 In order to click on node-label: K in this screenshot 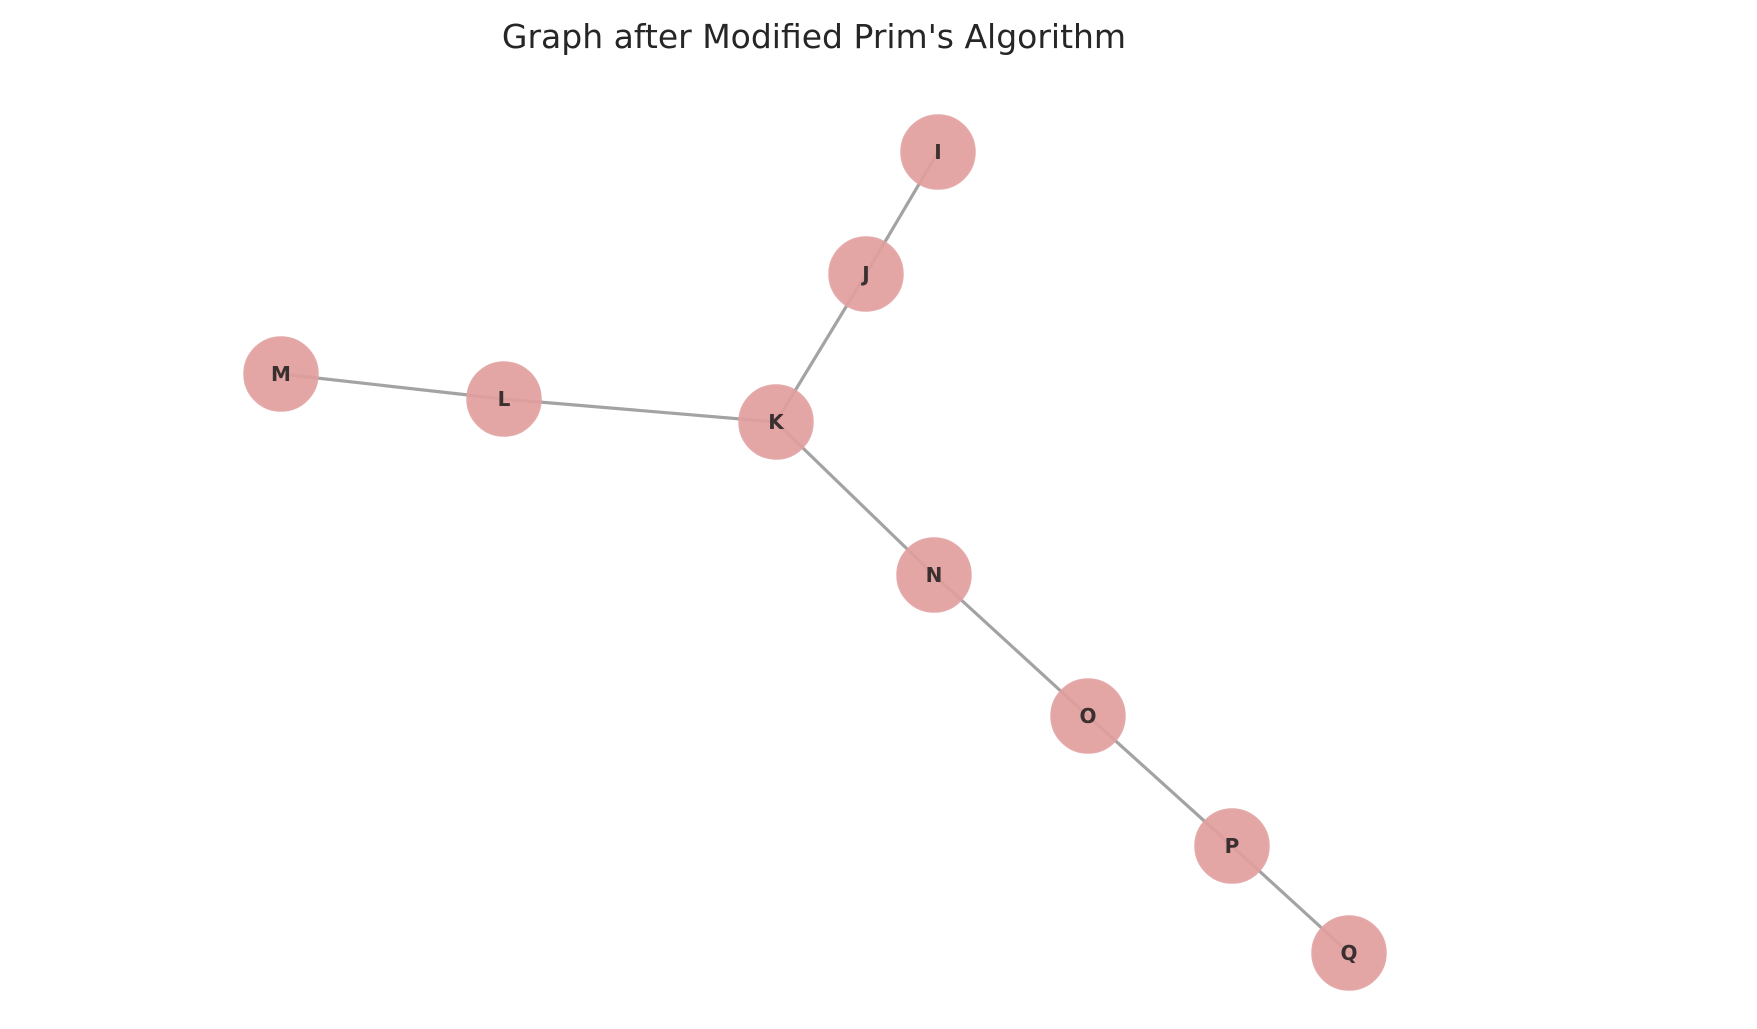, I will do `click(776, 422)`.